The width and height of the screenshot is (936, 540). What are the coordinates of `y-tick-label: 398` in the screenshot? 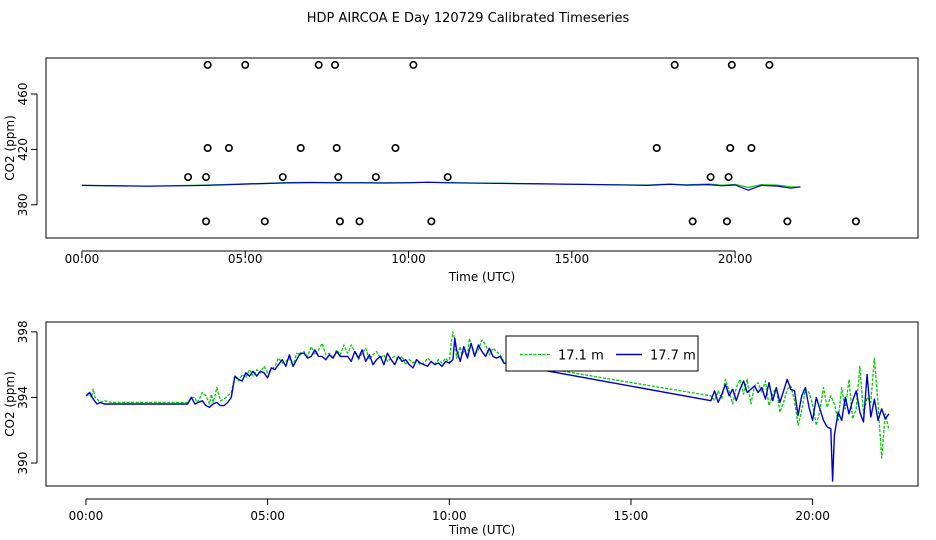 It's located at (23, 331).